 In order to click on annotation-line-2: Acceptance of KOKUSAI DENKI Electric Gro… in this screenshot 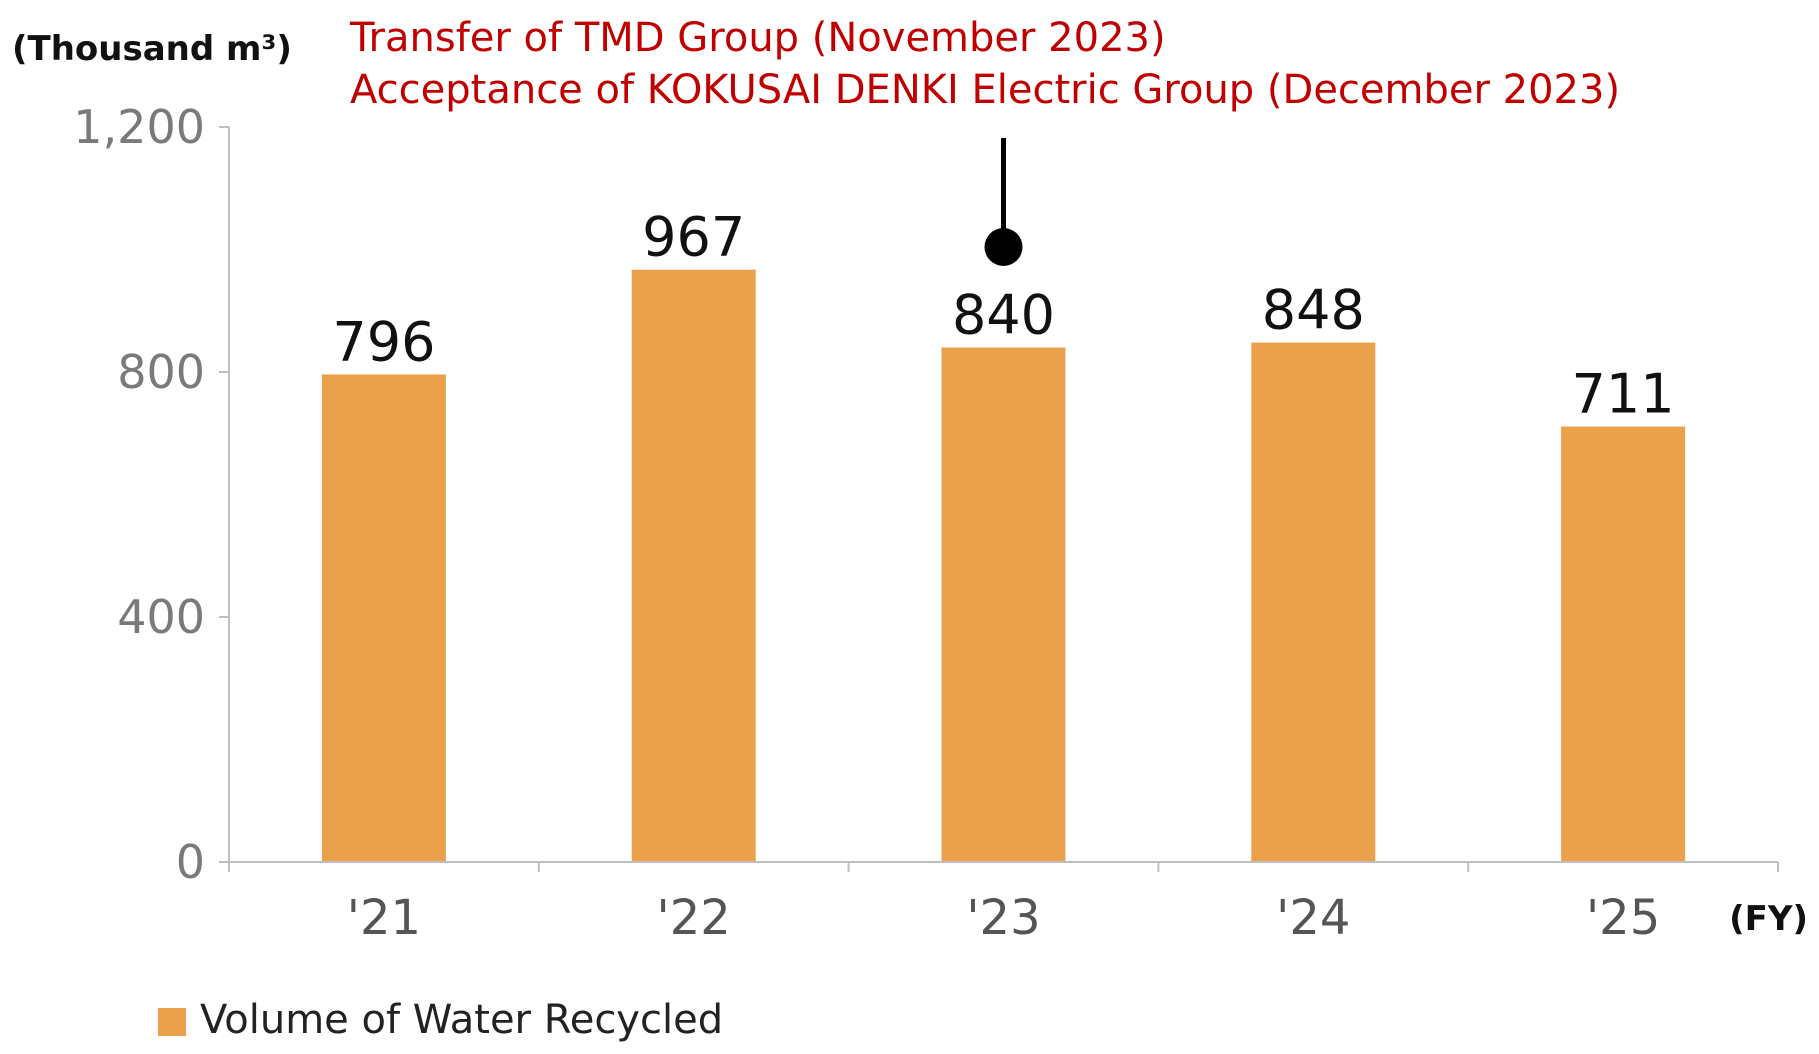, I will do `click(985, 90)`.